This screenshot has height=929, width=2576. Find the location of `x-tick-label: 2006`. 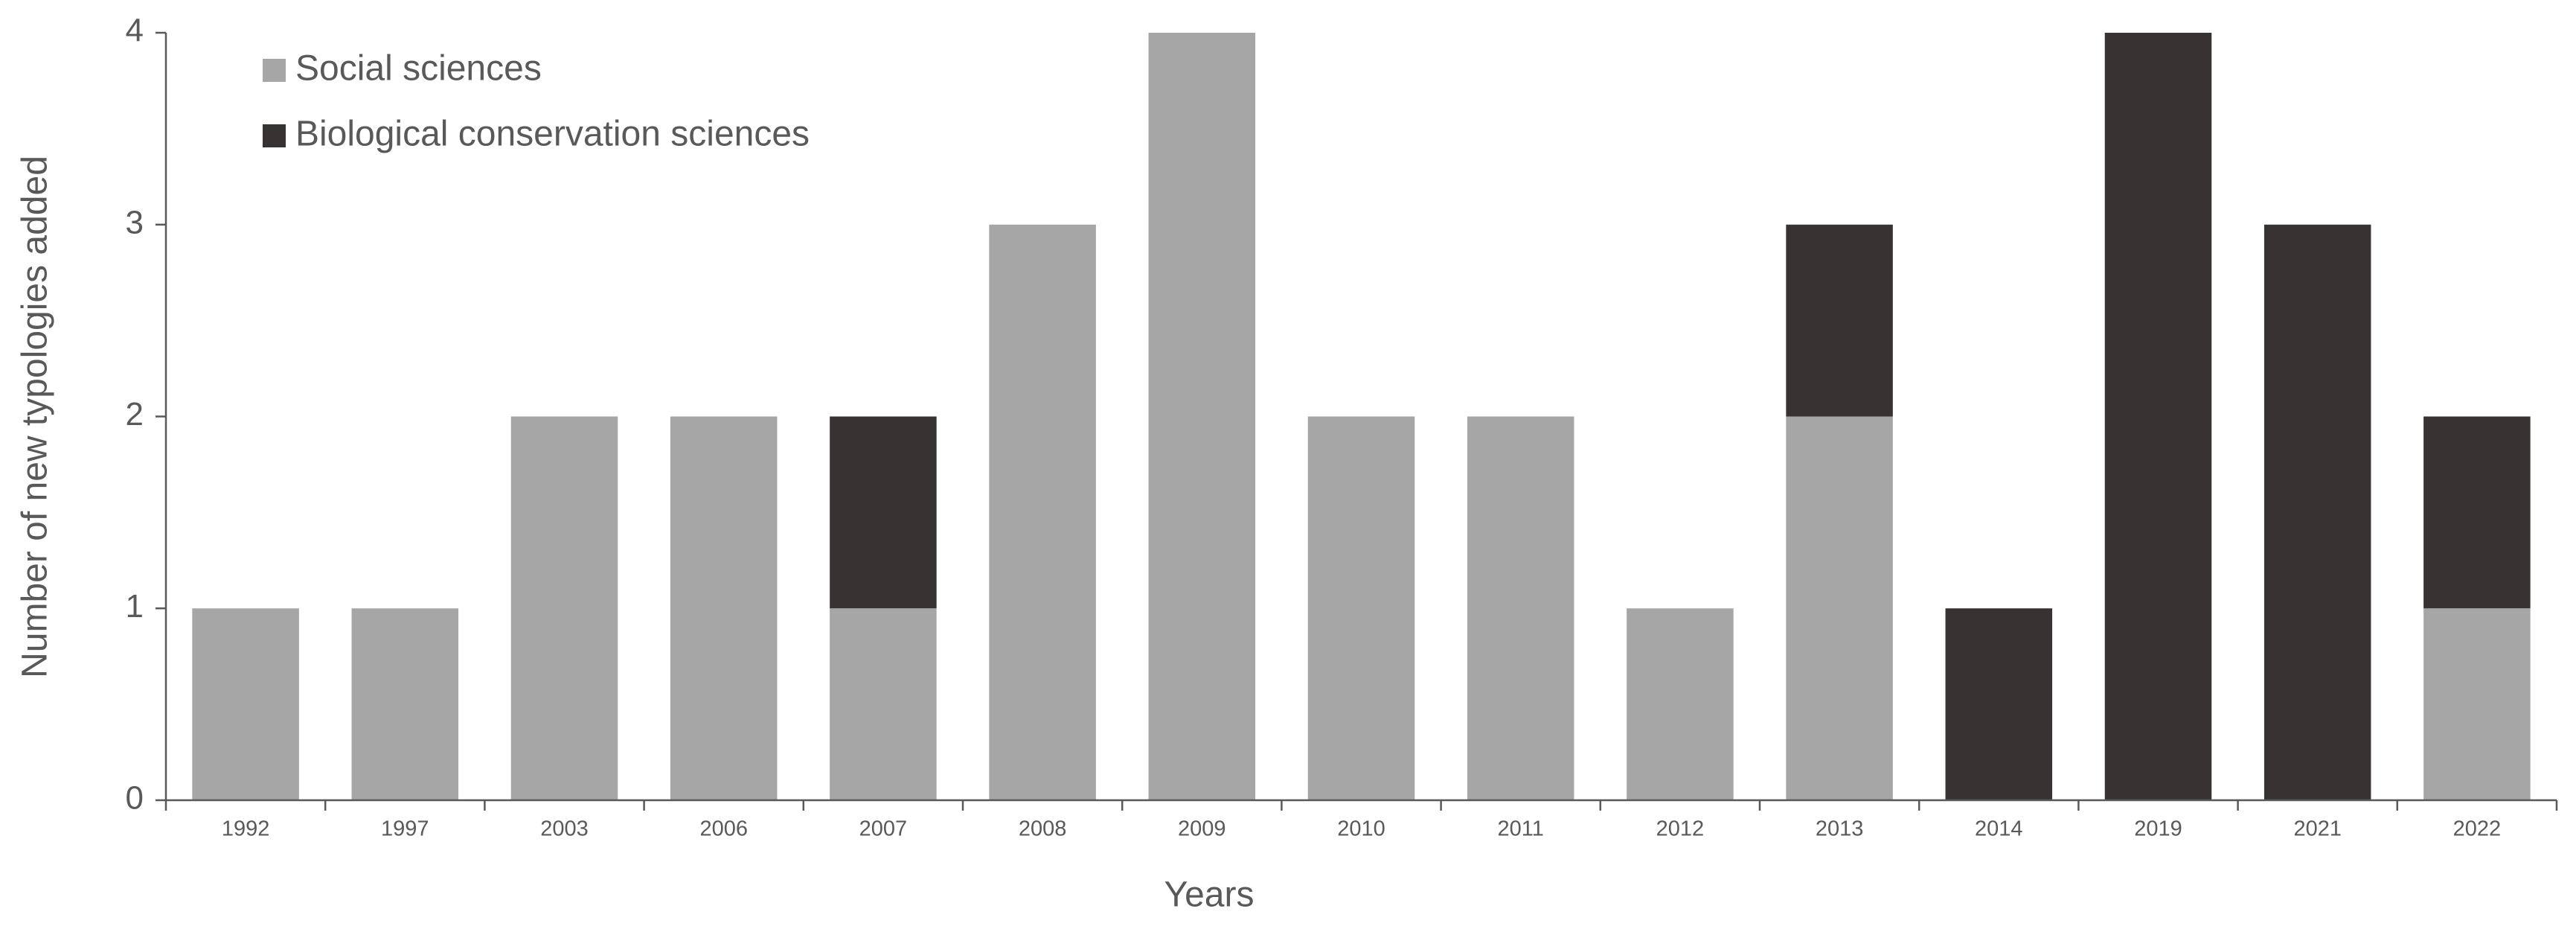

x-tick-label: 2006 is located at coordinates (723, 829).